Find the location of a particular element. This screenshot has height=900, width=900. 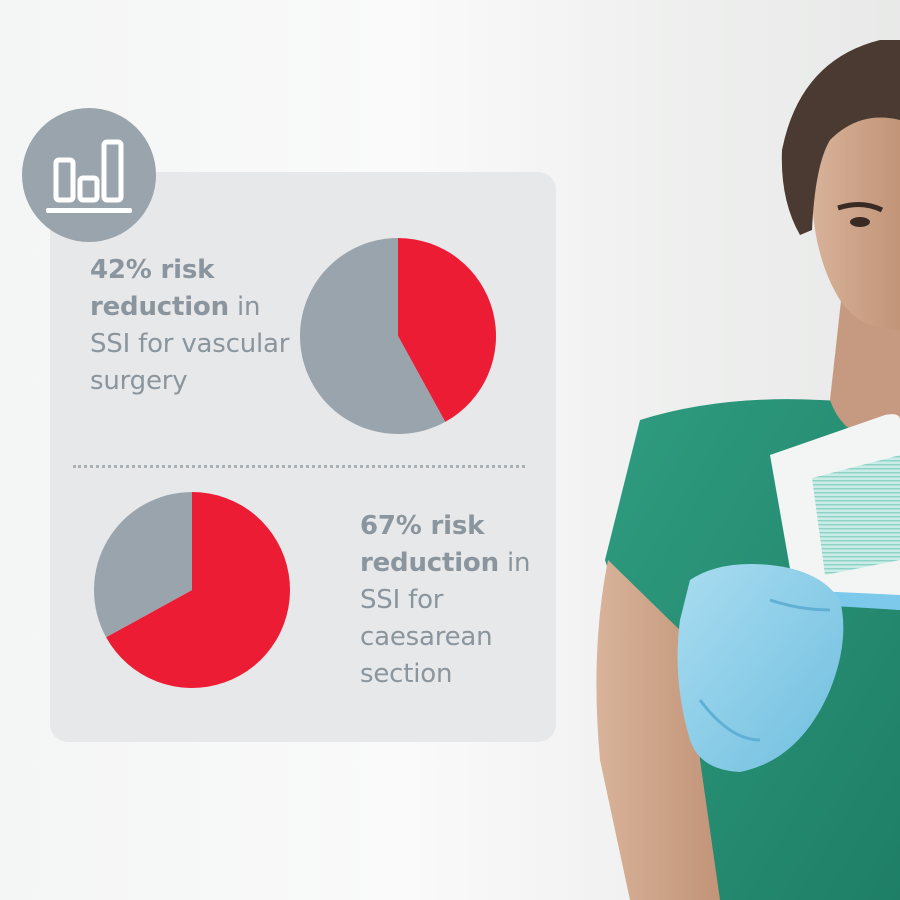

pie-slice-caesarean-reduction is located at coordinates (198, 590).